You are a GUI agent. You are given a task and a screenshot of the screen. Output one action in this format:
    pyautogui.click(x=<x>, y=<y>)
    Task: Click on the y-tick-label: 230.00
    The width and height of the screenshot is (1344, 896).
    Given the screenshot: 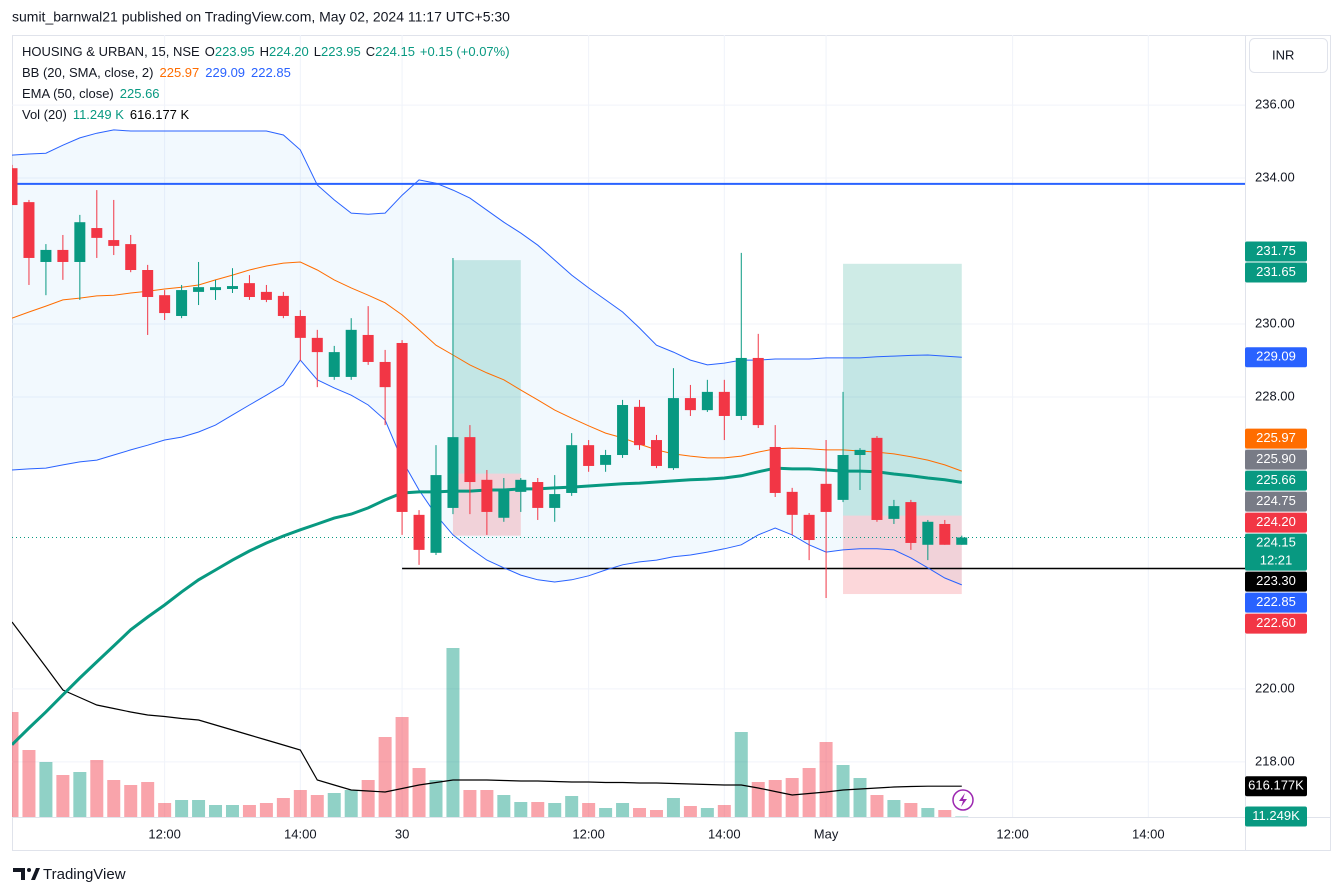 What is the action you would take?
    pyautogui.click(x=1275, y=322)
    